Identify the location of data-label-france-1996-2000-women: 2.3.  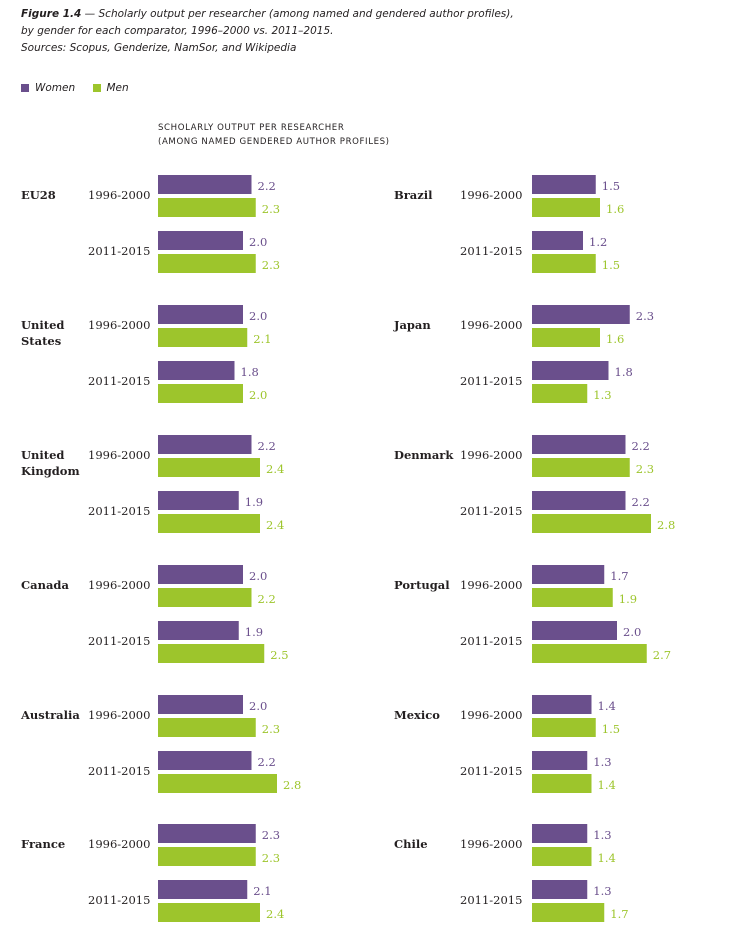
(271, 835).